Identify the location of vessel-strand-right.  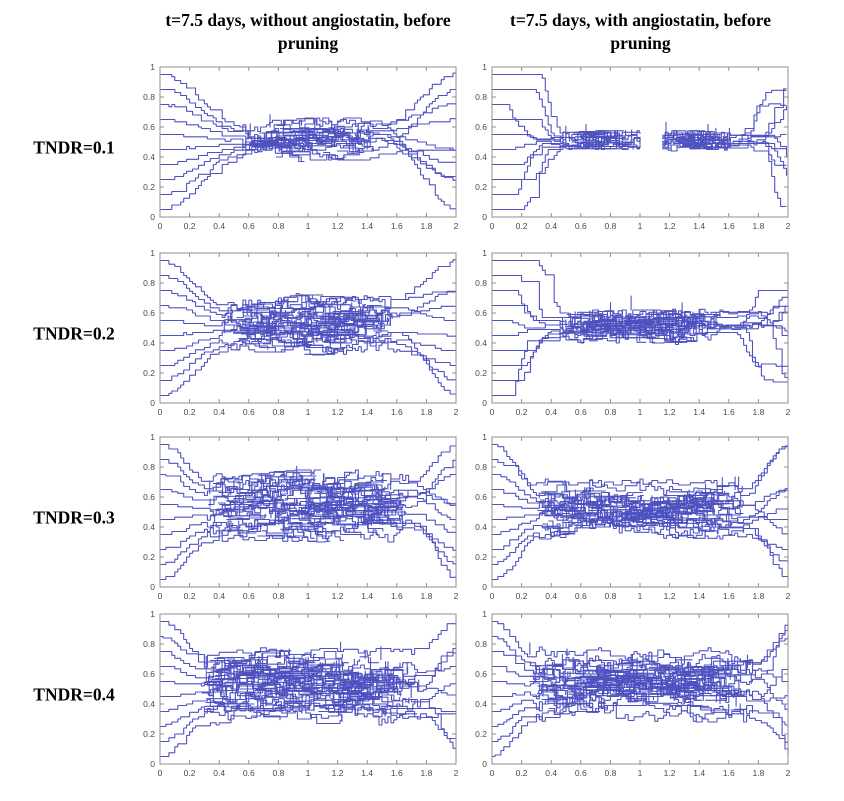
(724, 127).